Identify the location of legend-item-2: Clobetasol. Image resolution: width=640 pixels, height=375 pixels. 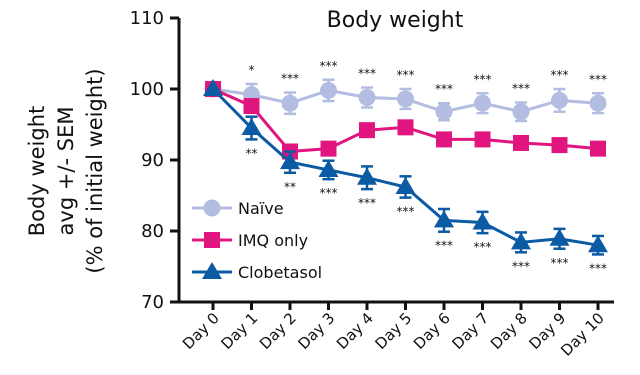
(257, 272).